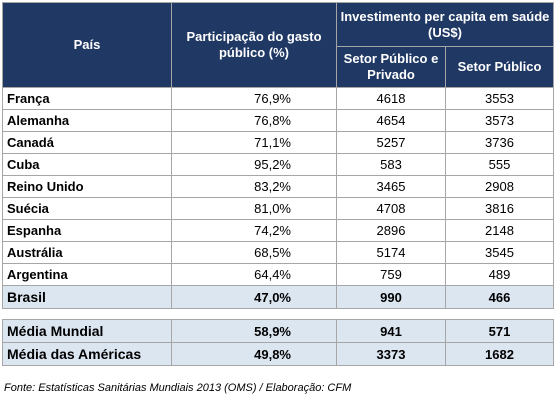 This screenshot has width=558, height=402. I want to click on cell-publico: 3816, so click(499, 208).